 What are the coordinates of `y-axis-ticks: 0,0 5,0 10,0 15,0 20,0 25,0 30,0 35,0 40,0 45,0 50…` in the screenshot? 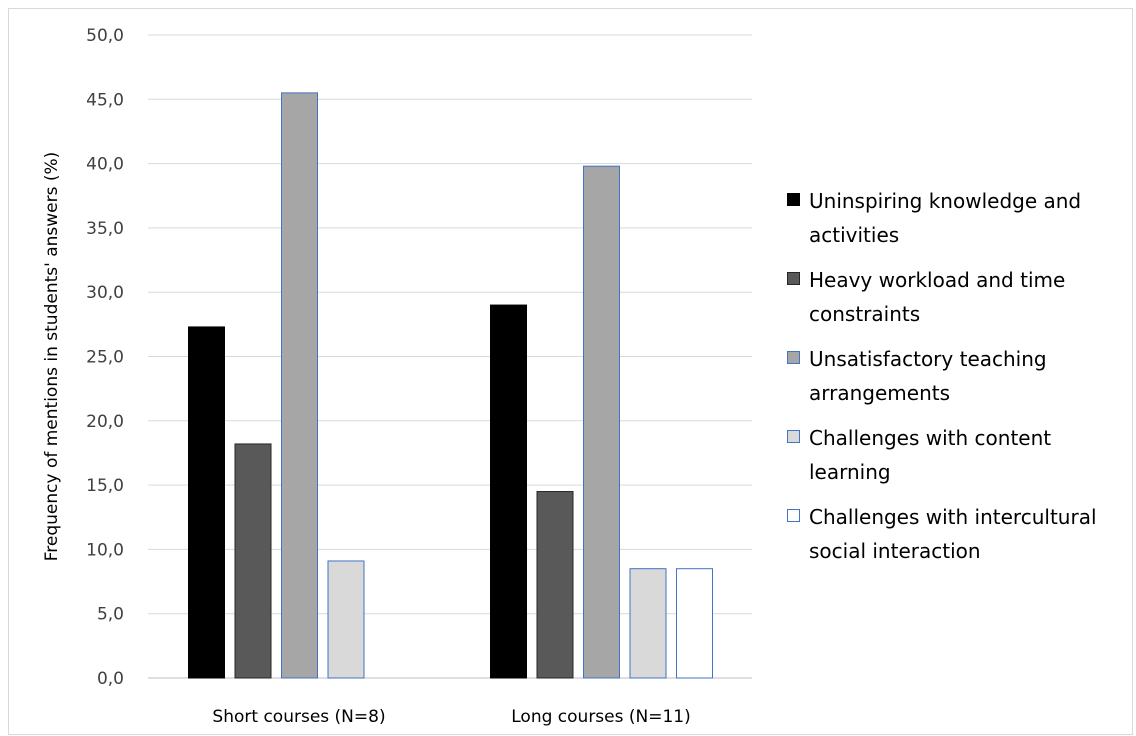 It's located at (105, 357).